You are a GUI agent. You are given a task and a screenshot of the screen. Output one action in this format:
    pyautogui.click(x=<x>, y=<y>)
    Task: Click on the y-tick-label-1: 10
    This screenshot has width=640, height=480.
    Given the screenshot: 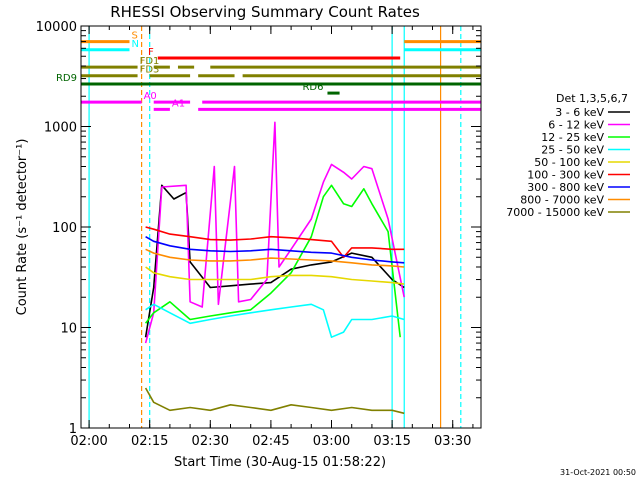 What is the action you would take?
    pyautogui.click(x=68, y=329)
    